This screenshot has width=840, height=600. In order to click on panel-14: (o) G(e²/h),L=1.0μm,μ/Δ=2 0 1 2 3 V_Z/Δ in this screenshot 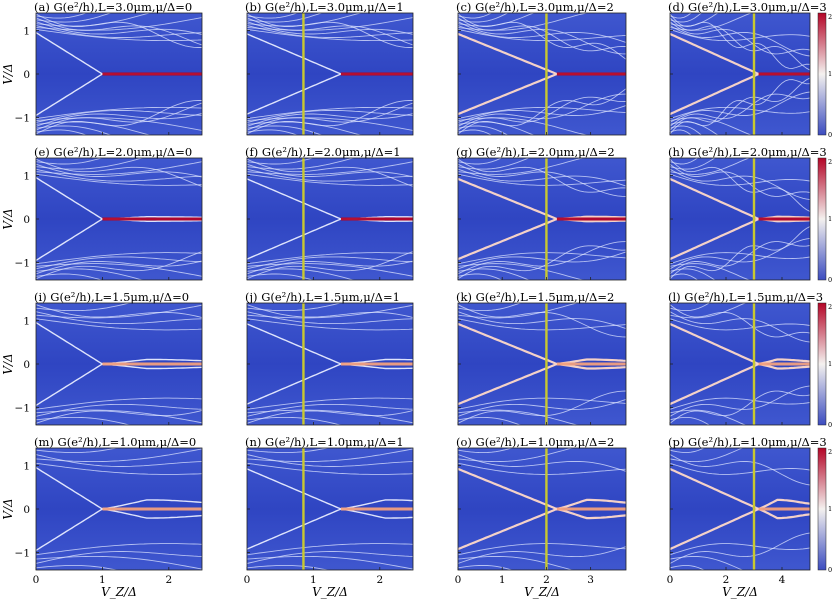, I will do `click(541, 517)`.